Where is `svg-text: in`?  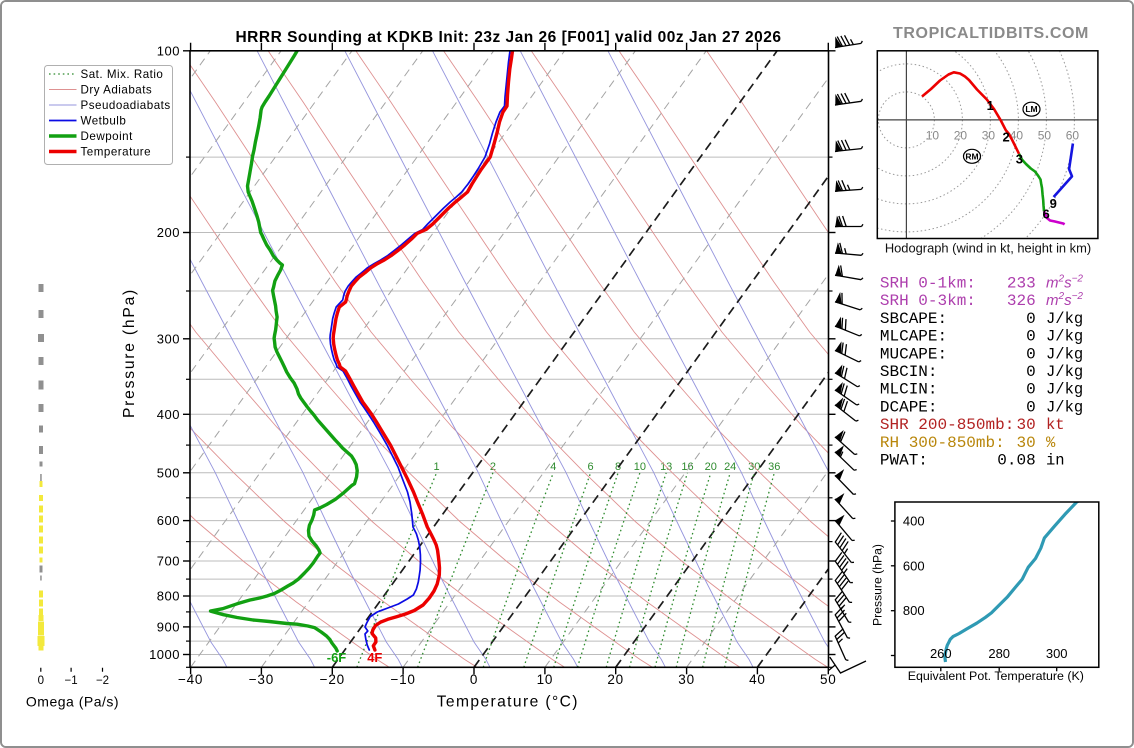
svg-text: in is located at coordinates (1055, 461).